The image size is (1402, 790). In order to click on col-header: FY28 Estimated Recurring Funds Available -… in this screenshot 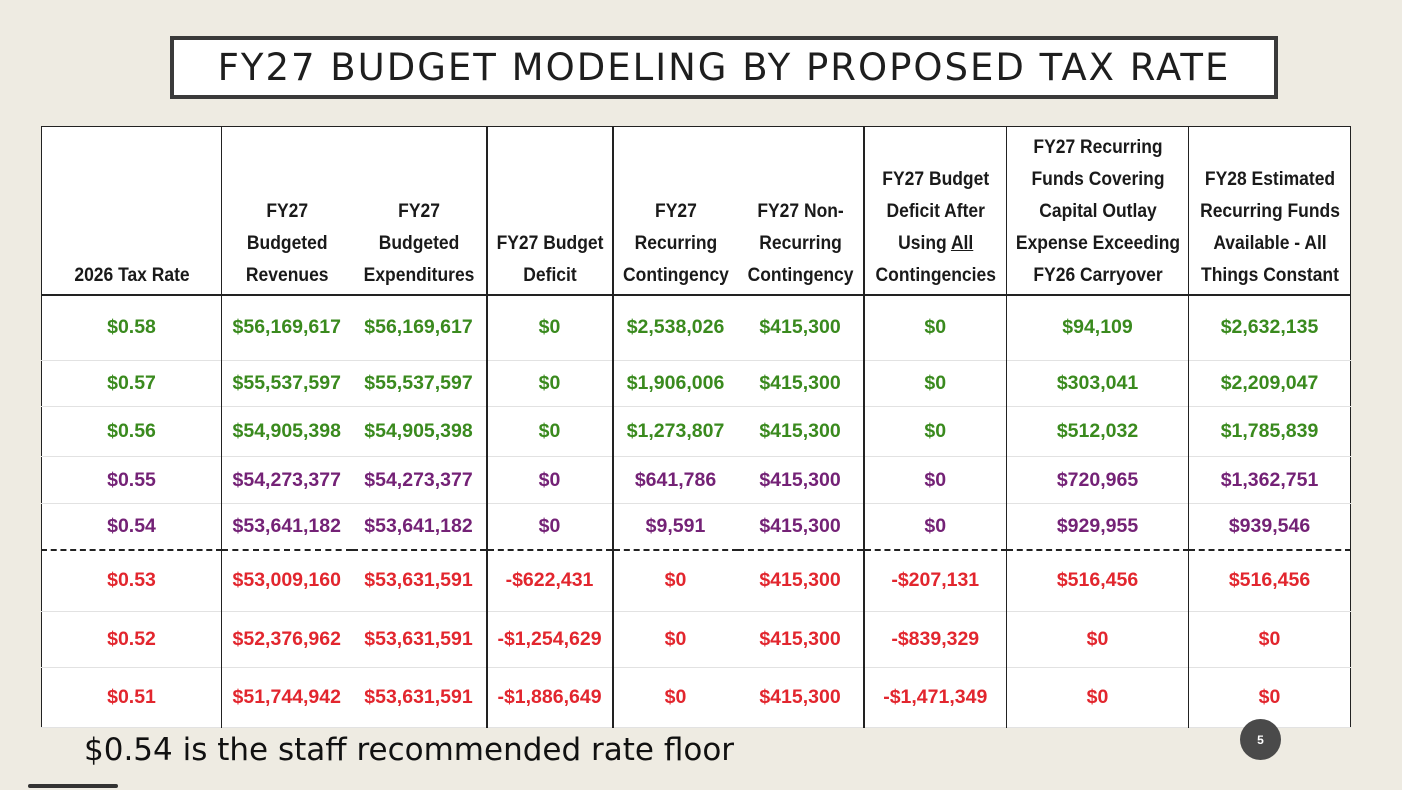, I will do `click(1269, 211)`.